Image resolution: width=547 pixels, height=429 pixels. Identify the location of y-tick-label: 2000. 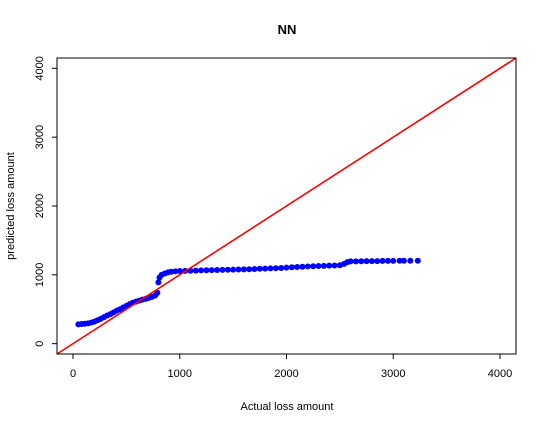
(40, 206).